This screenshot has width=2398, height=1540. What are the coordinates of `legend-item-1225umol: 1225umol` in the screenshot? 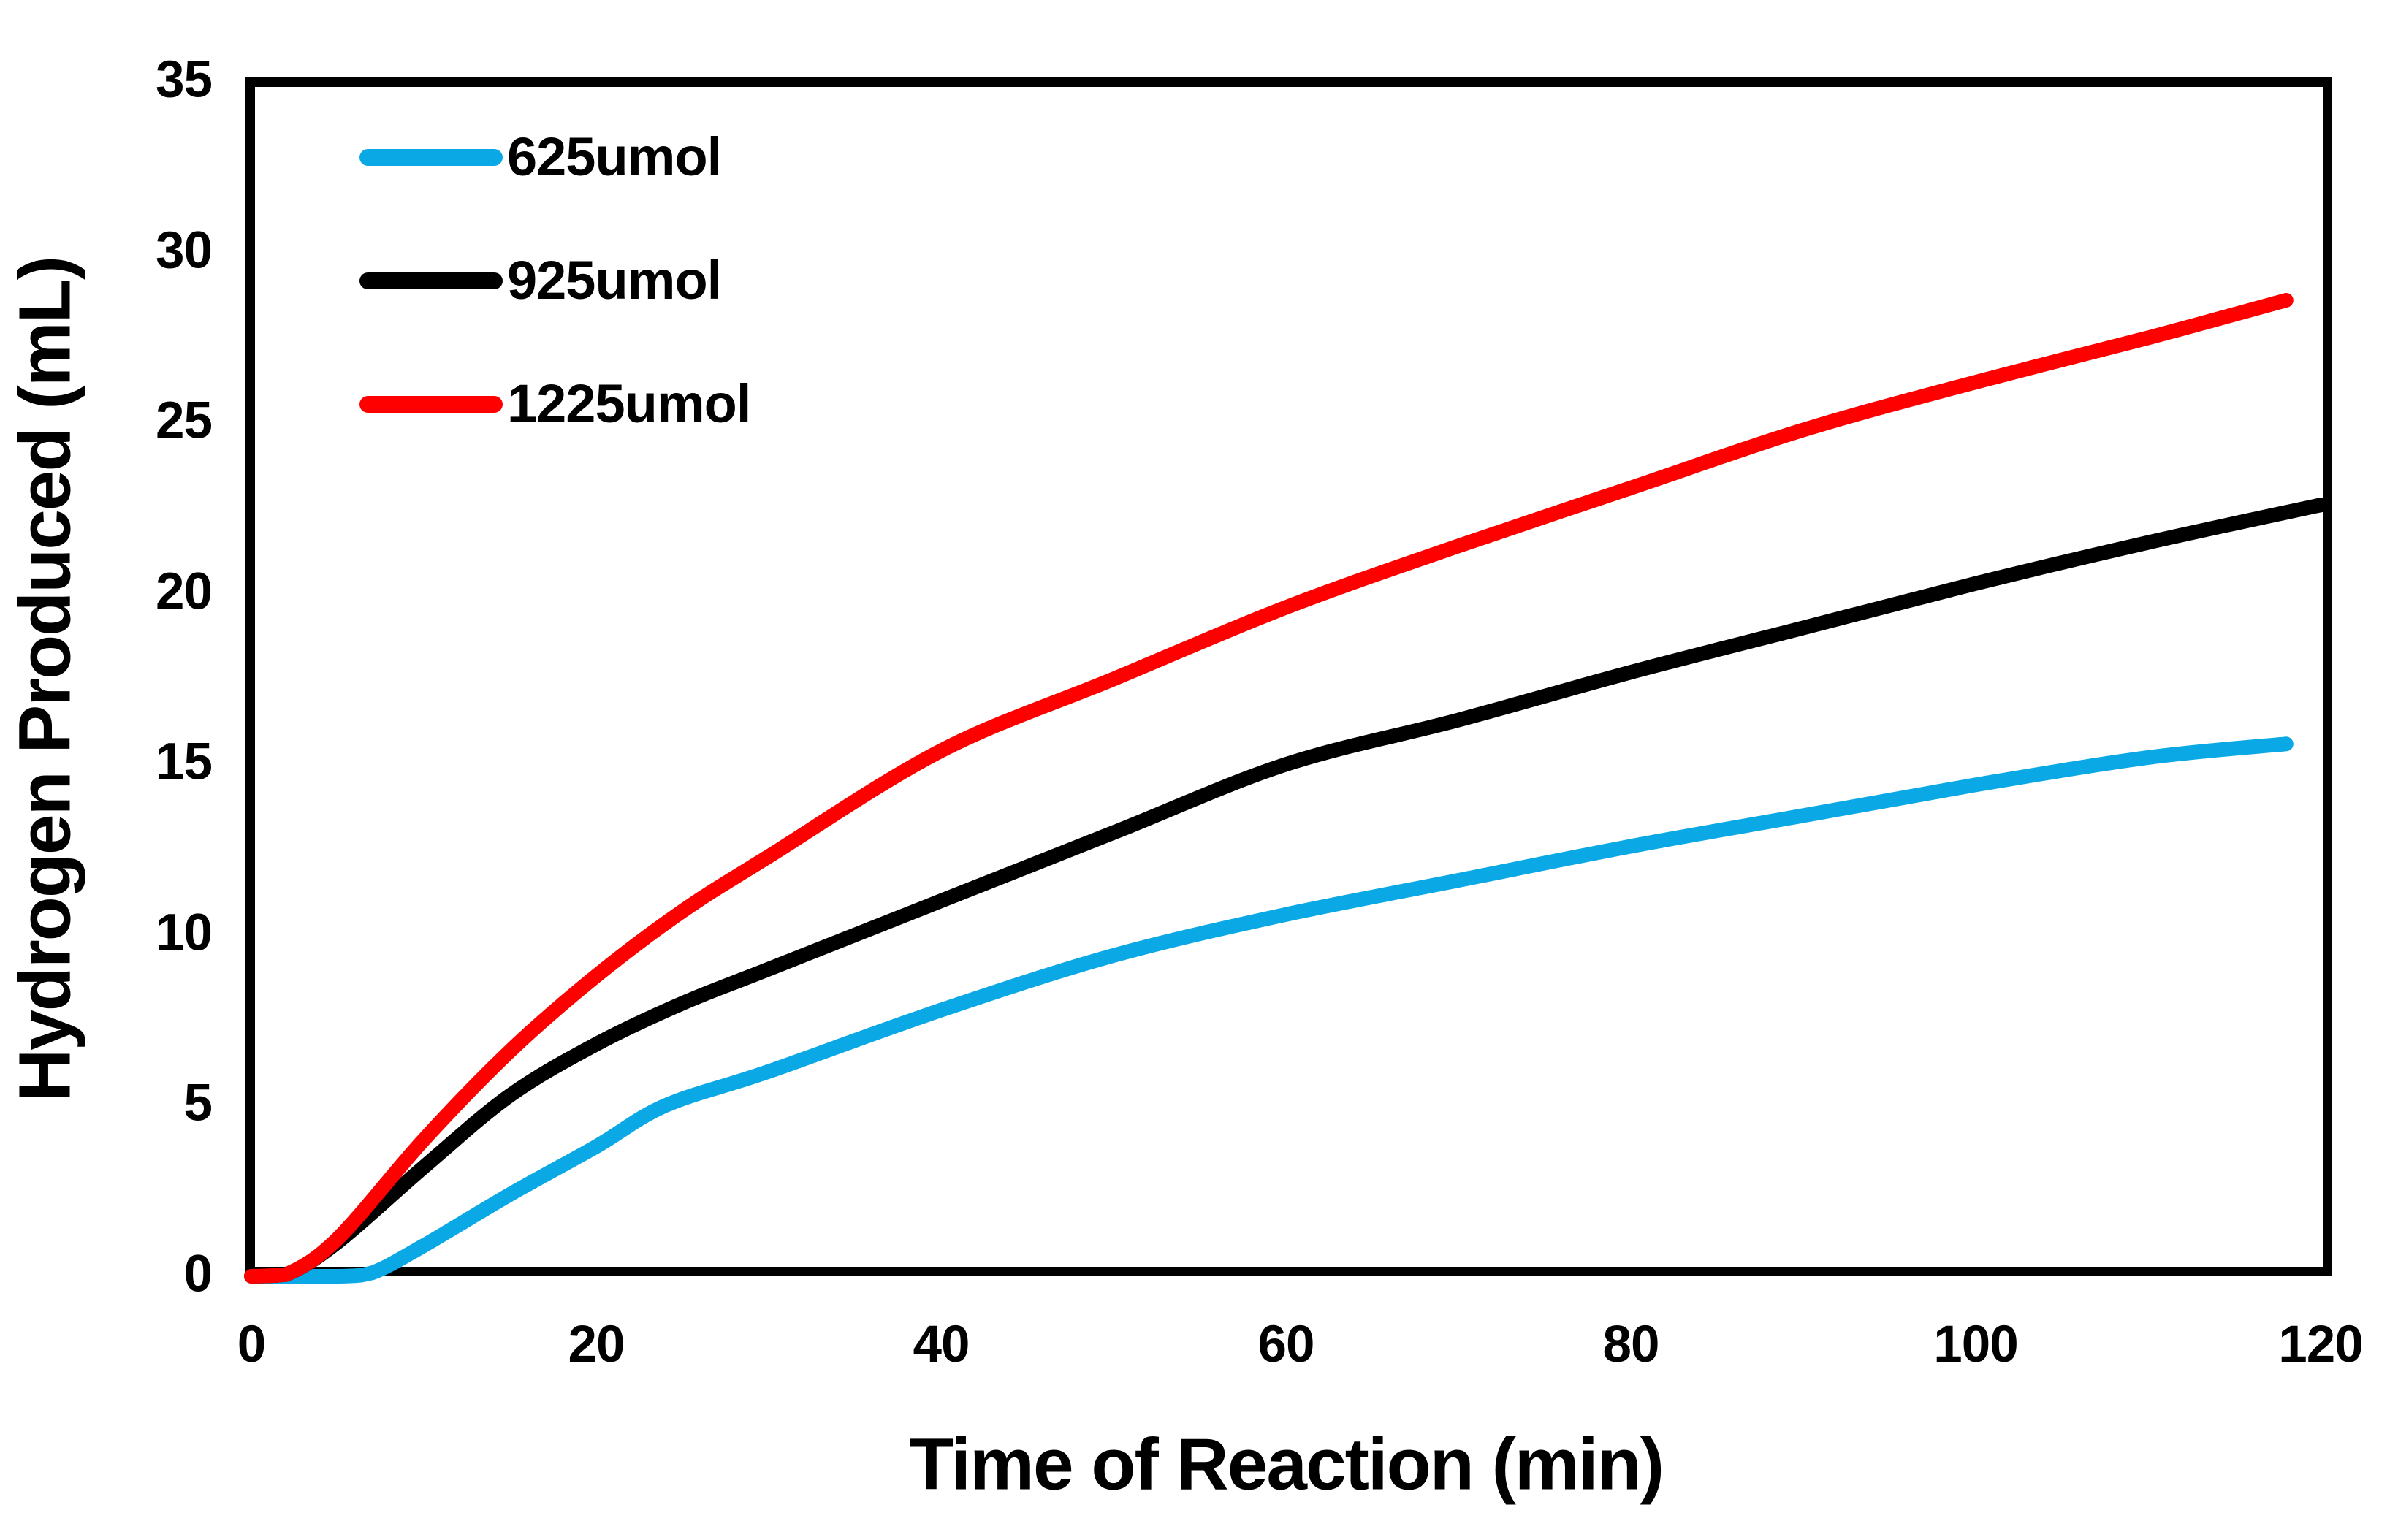 It's located at (555, 403).